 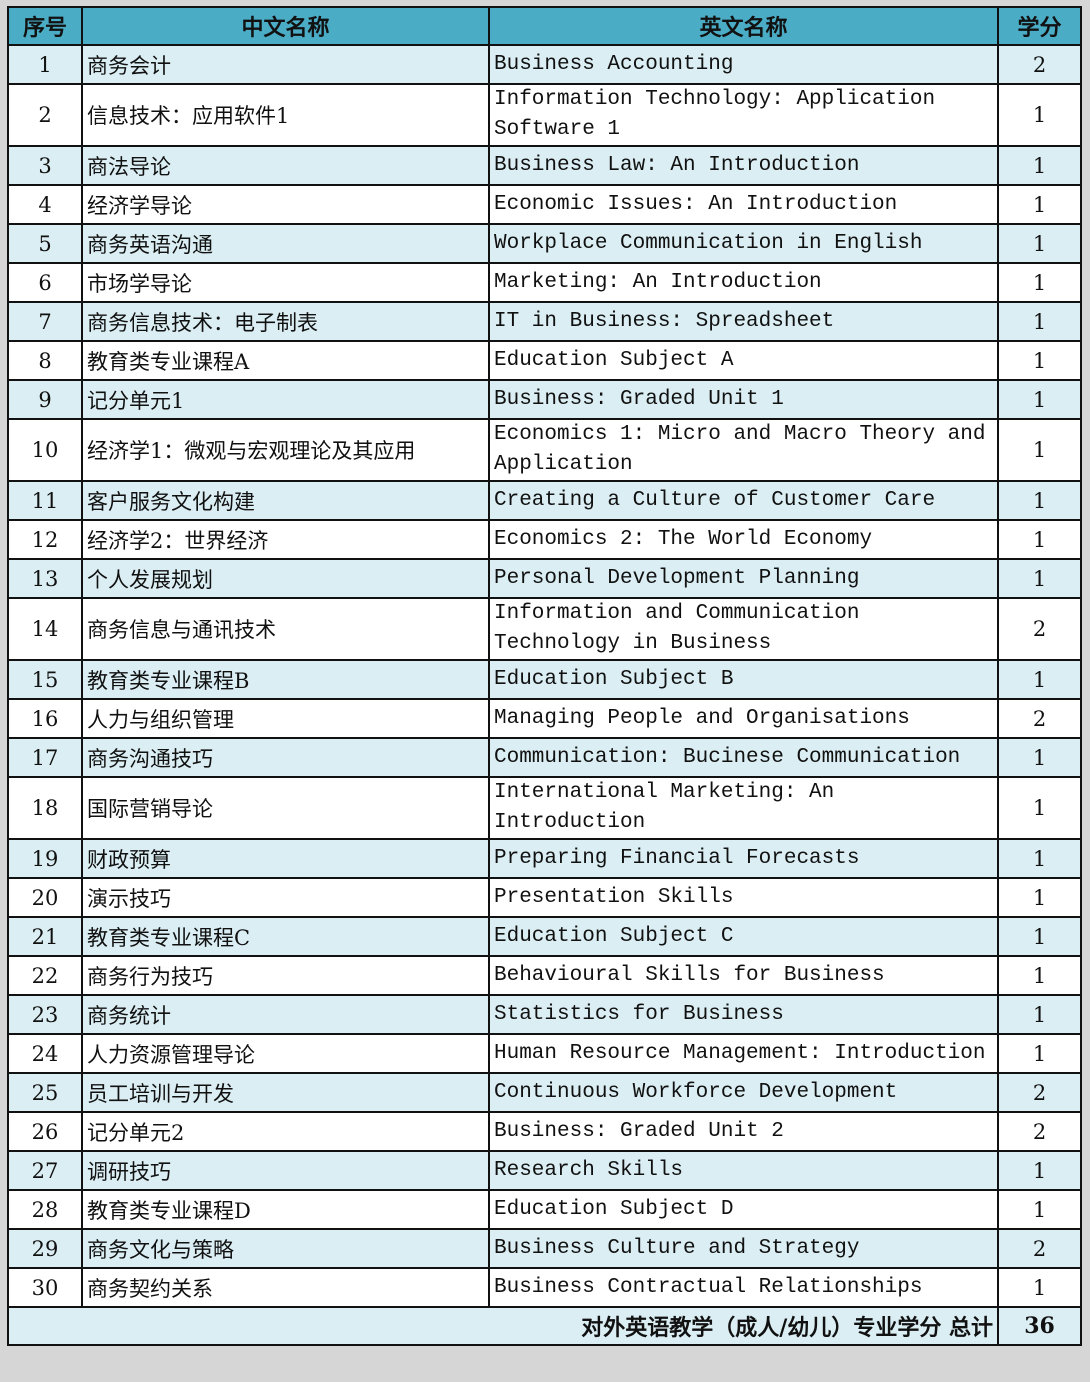 What do you see at coordinates (45, 975) in the screenshot?
I see `row-number: 22` at bounding box center [45, 975].